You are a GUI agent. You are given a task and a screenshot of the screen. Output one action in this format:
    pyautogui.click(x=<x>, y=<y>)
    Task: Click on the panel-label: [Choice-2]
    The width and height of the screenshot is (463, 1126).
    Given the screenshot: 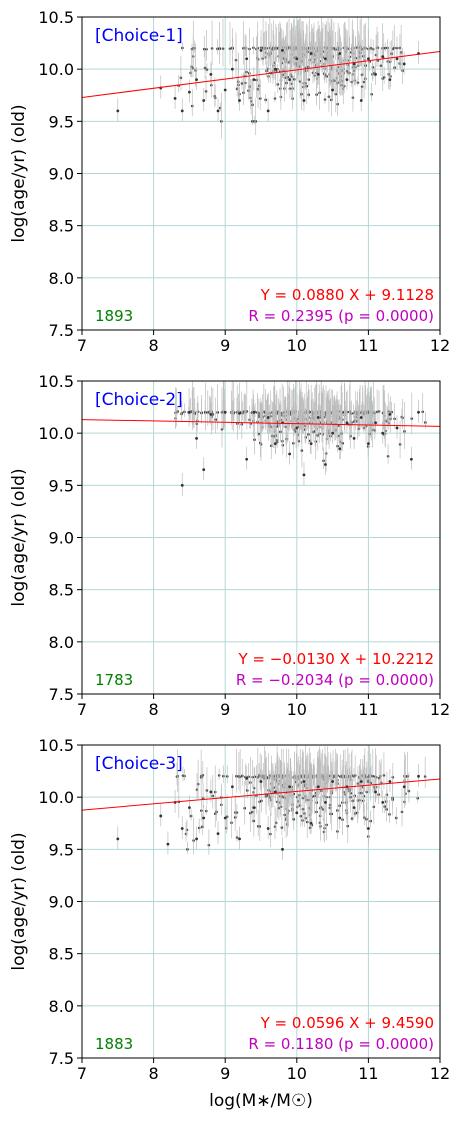 What is the action you would take?
    pyautogui.click(x=139, y=400)
    